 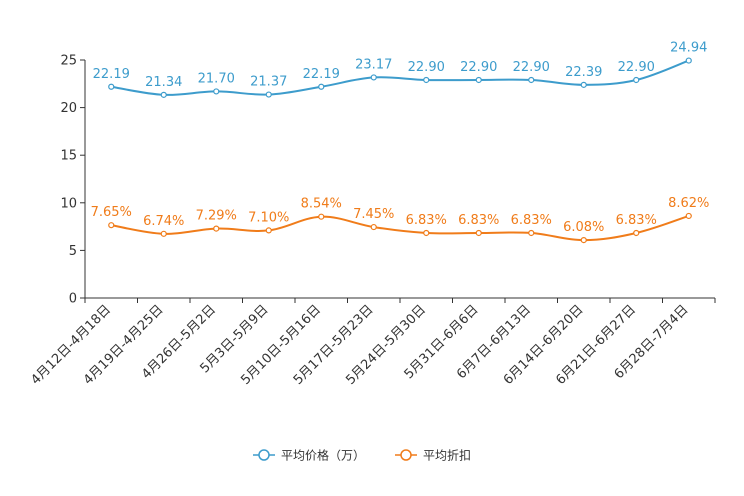 What do you see at coordinates (583, 227) in the screenshot?
I see `data-label: 6.08%` at bounding box center [583, 227].